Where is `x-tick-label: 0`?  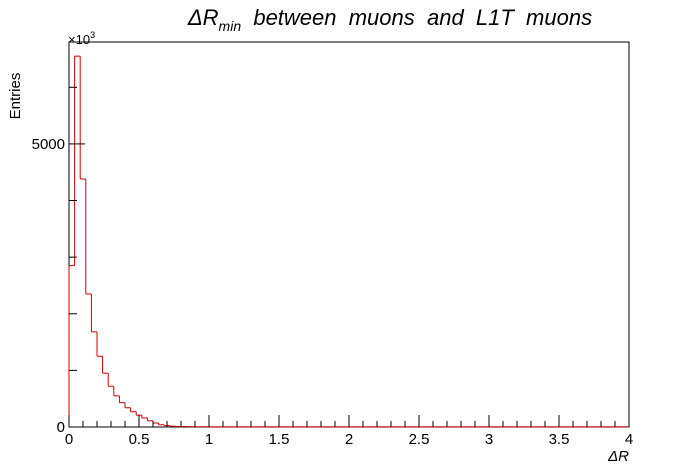
x-tick-label: 0 is located at coordinates (69, 439).